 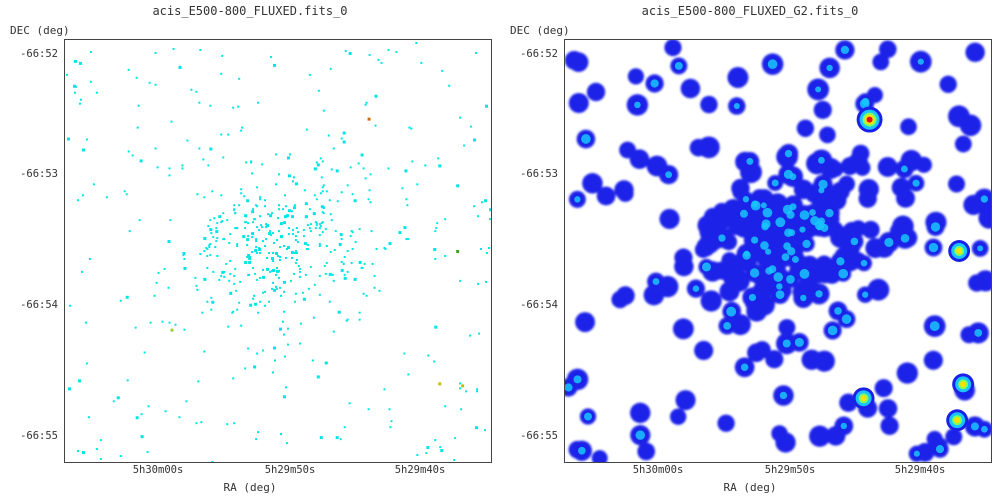 I want to click on right-xtick-3: 5h29m40s, so click(x=920, y=470).